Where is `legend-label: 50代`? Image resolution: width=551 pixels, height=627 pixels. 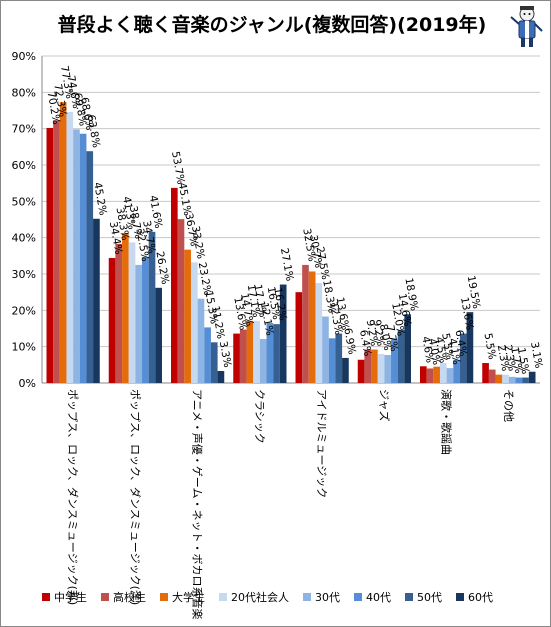 legend-label: 50代 is located at coordinates (429, 597).